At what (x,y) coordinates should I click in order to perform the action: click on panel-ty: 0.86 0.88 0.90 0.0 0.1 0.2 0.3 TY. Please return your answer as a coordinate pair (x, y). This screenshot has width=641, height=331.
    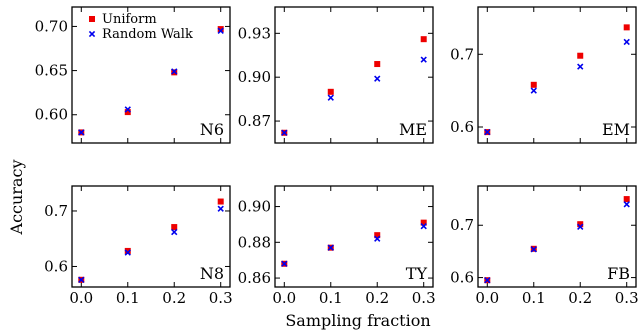
    Looking at the image, I should click on (337, 246).